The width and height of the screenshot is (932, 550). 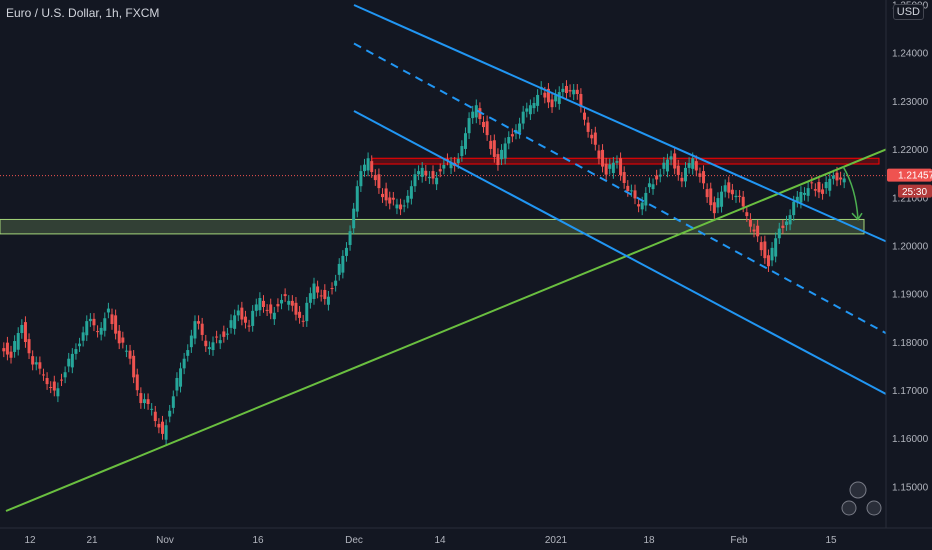 What do you see at coordinates (914, 192) in the screenshot?
I see `countdown-value: 25:30` at bounding box center [914, 192].